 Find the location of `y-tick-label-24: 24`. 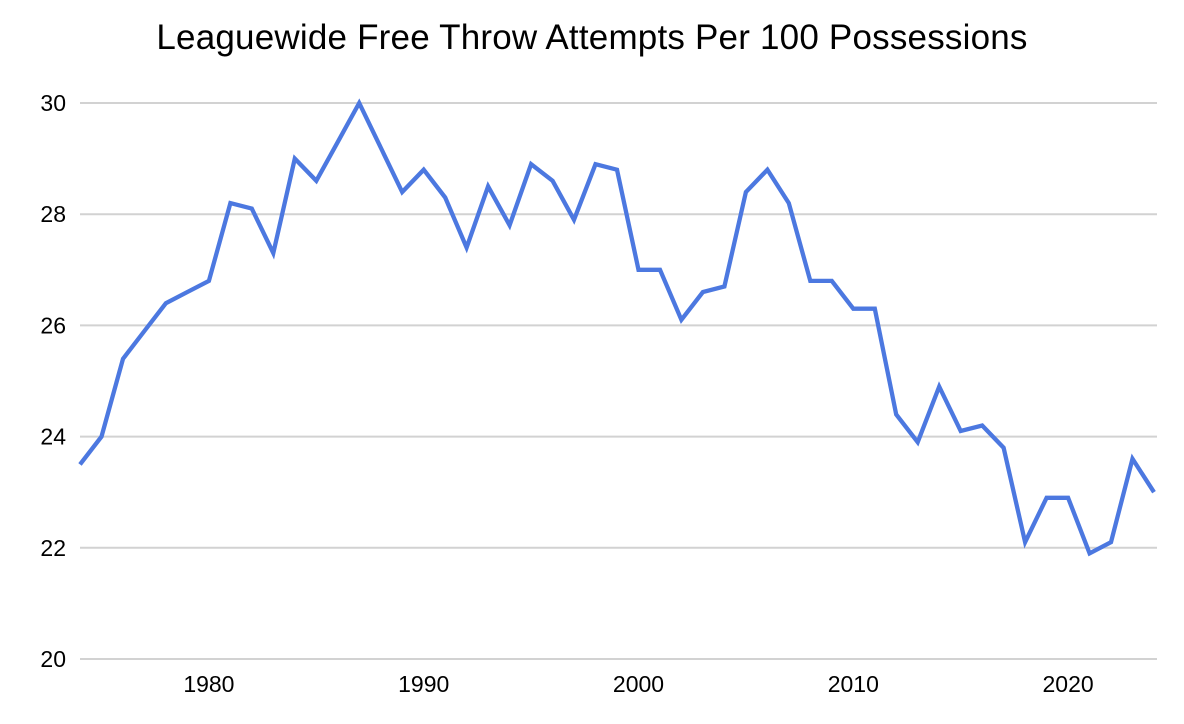

y-tick-label-24: 24 is located at coordinates (53, 437).